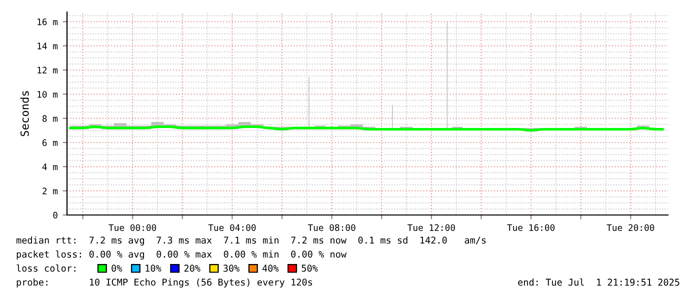  I want to click on legend-label: 0%, so click(117, 268).